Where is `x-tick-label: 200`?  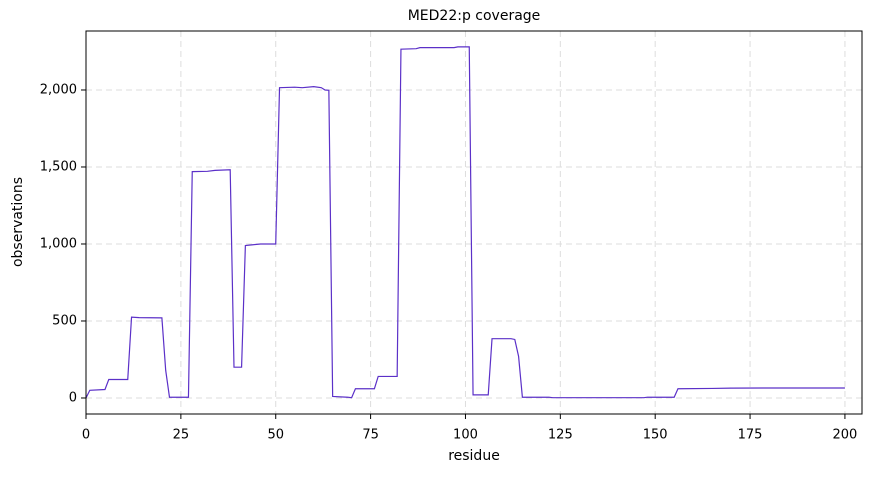 x-tick-label: 200 is located at coordinates (845, 435).